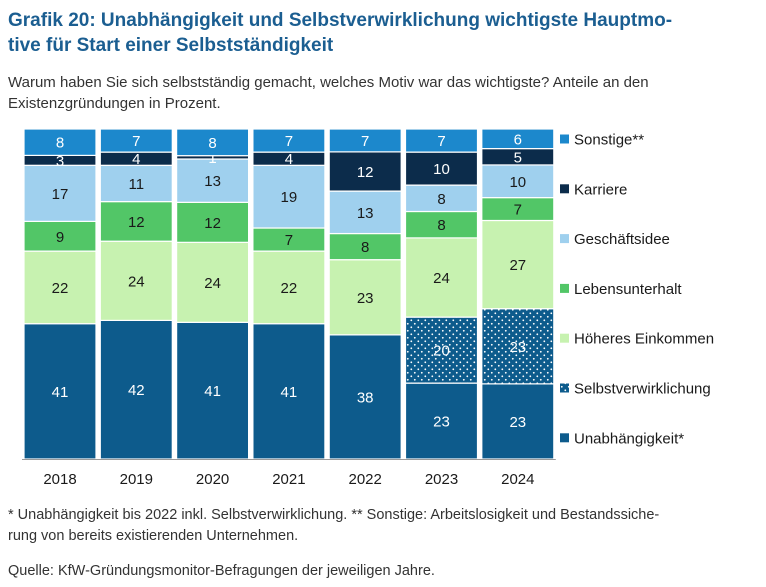  I want to click on bar-segment-geschäftsidee-2021, so click(289, 196).